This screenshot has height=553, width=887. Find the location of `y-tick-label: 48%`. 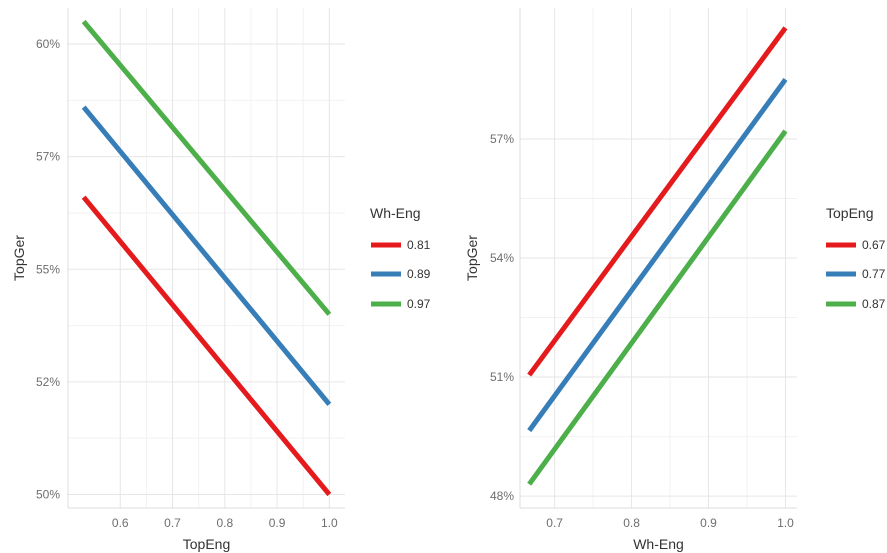

y-tick-label: 48% is located at coordinates (502, 496).